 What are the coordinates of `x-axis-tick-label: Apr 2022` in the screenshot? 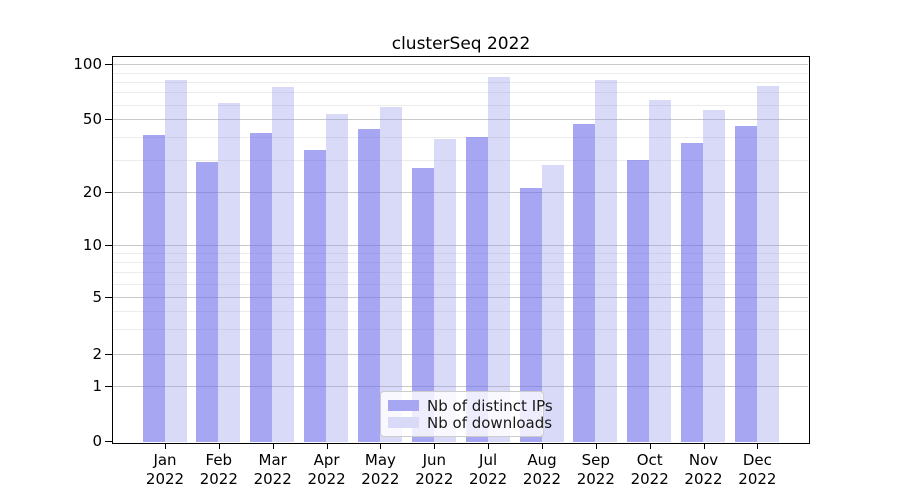 It's located at (327, 470).